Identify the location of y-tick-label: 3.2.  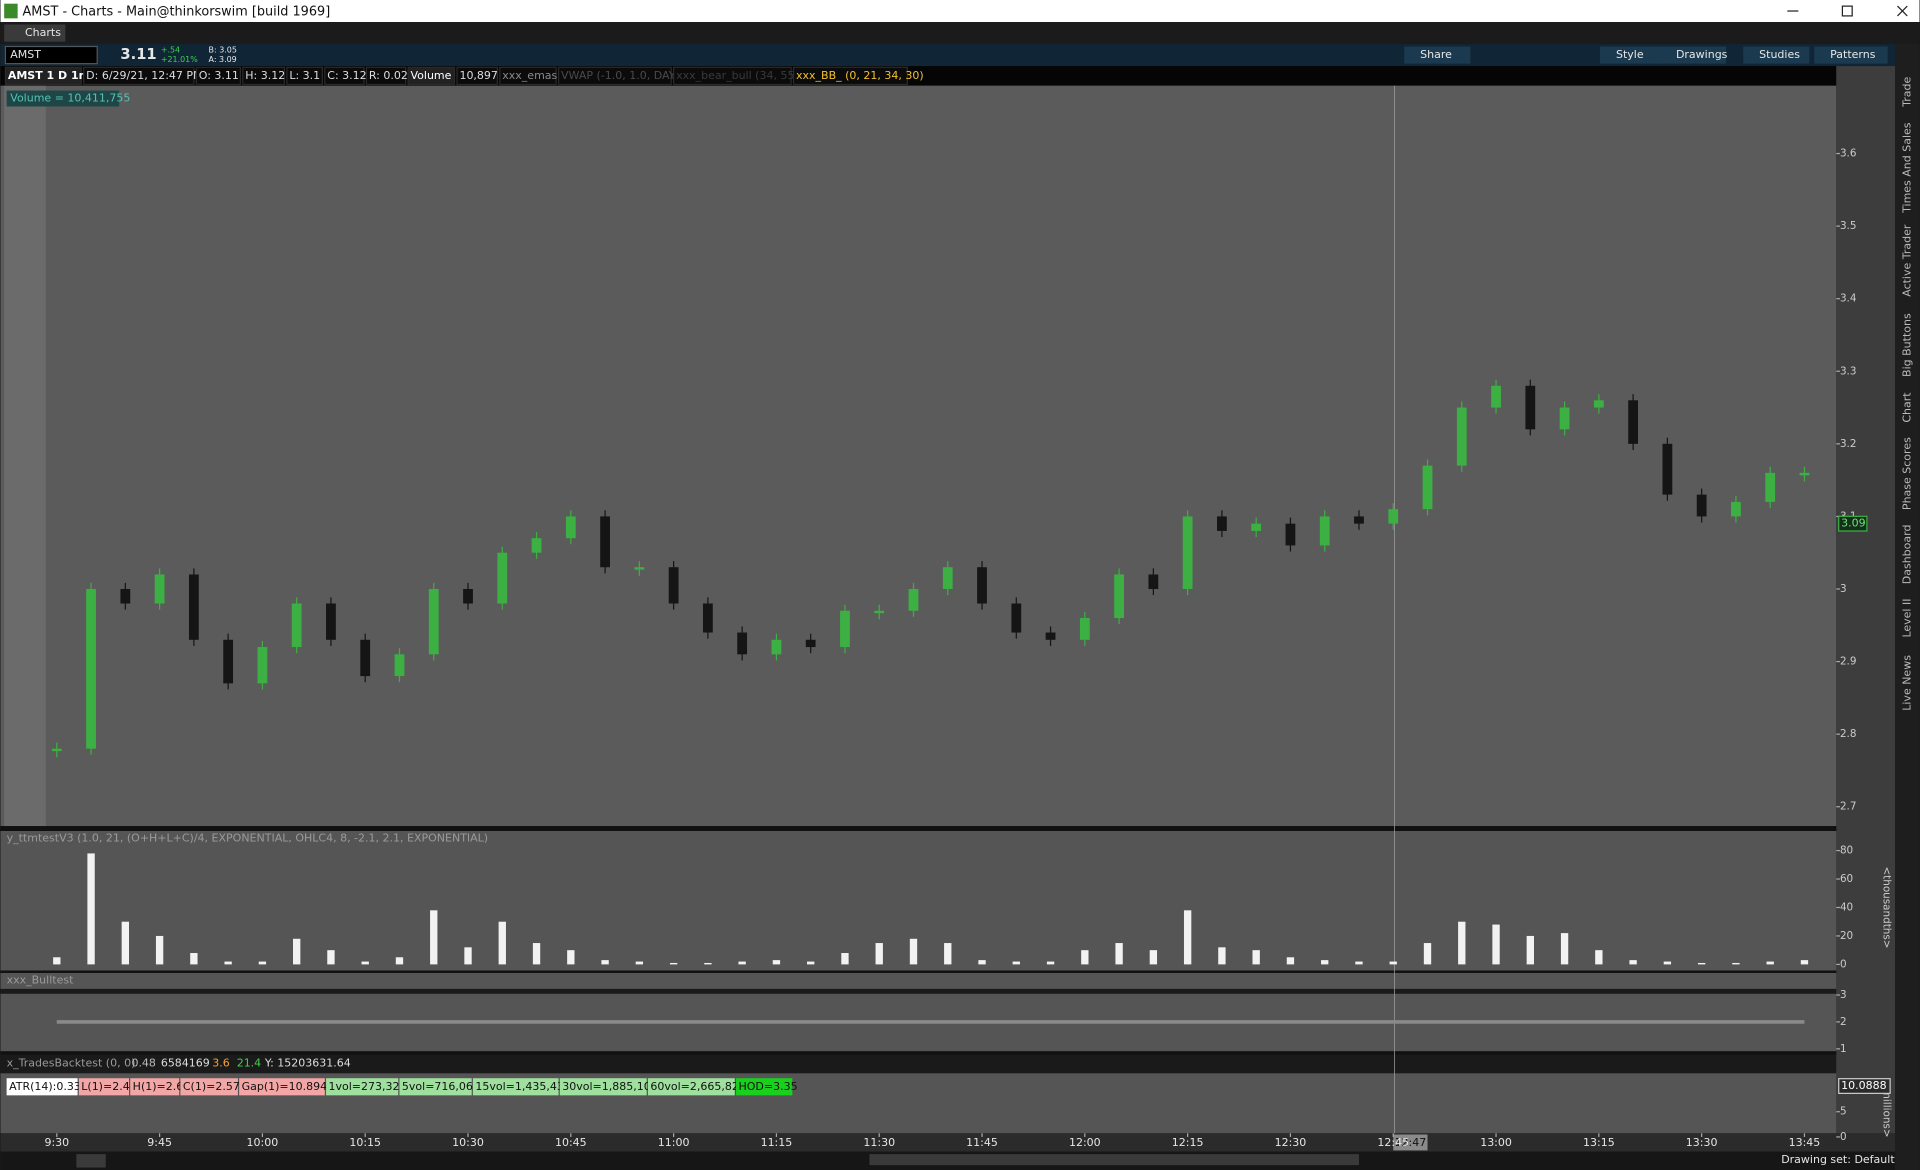
(1848, 444).